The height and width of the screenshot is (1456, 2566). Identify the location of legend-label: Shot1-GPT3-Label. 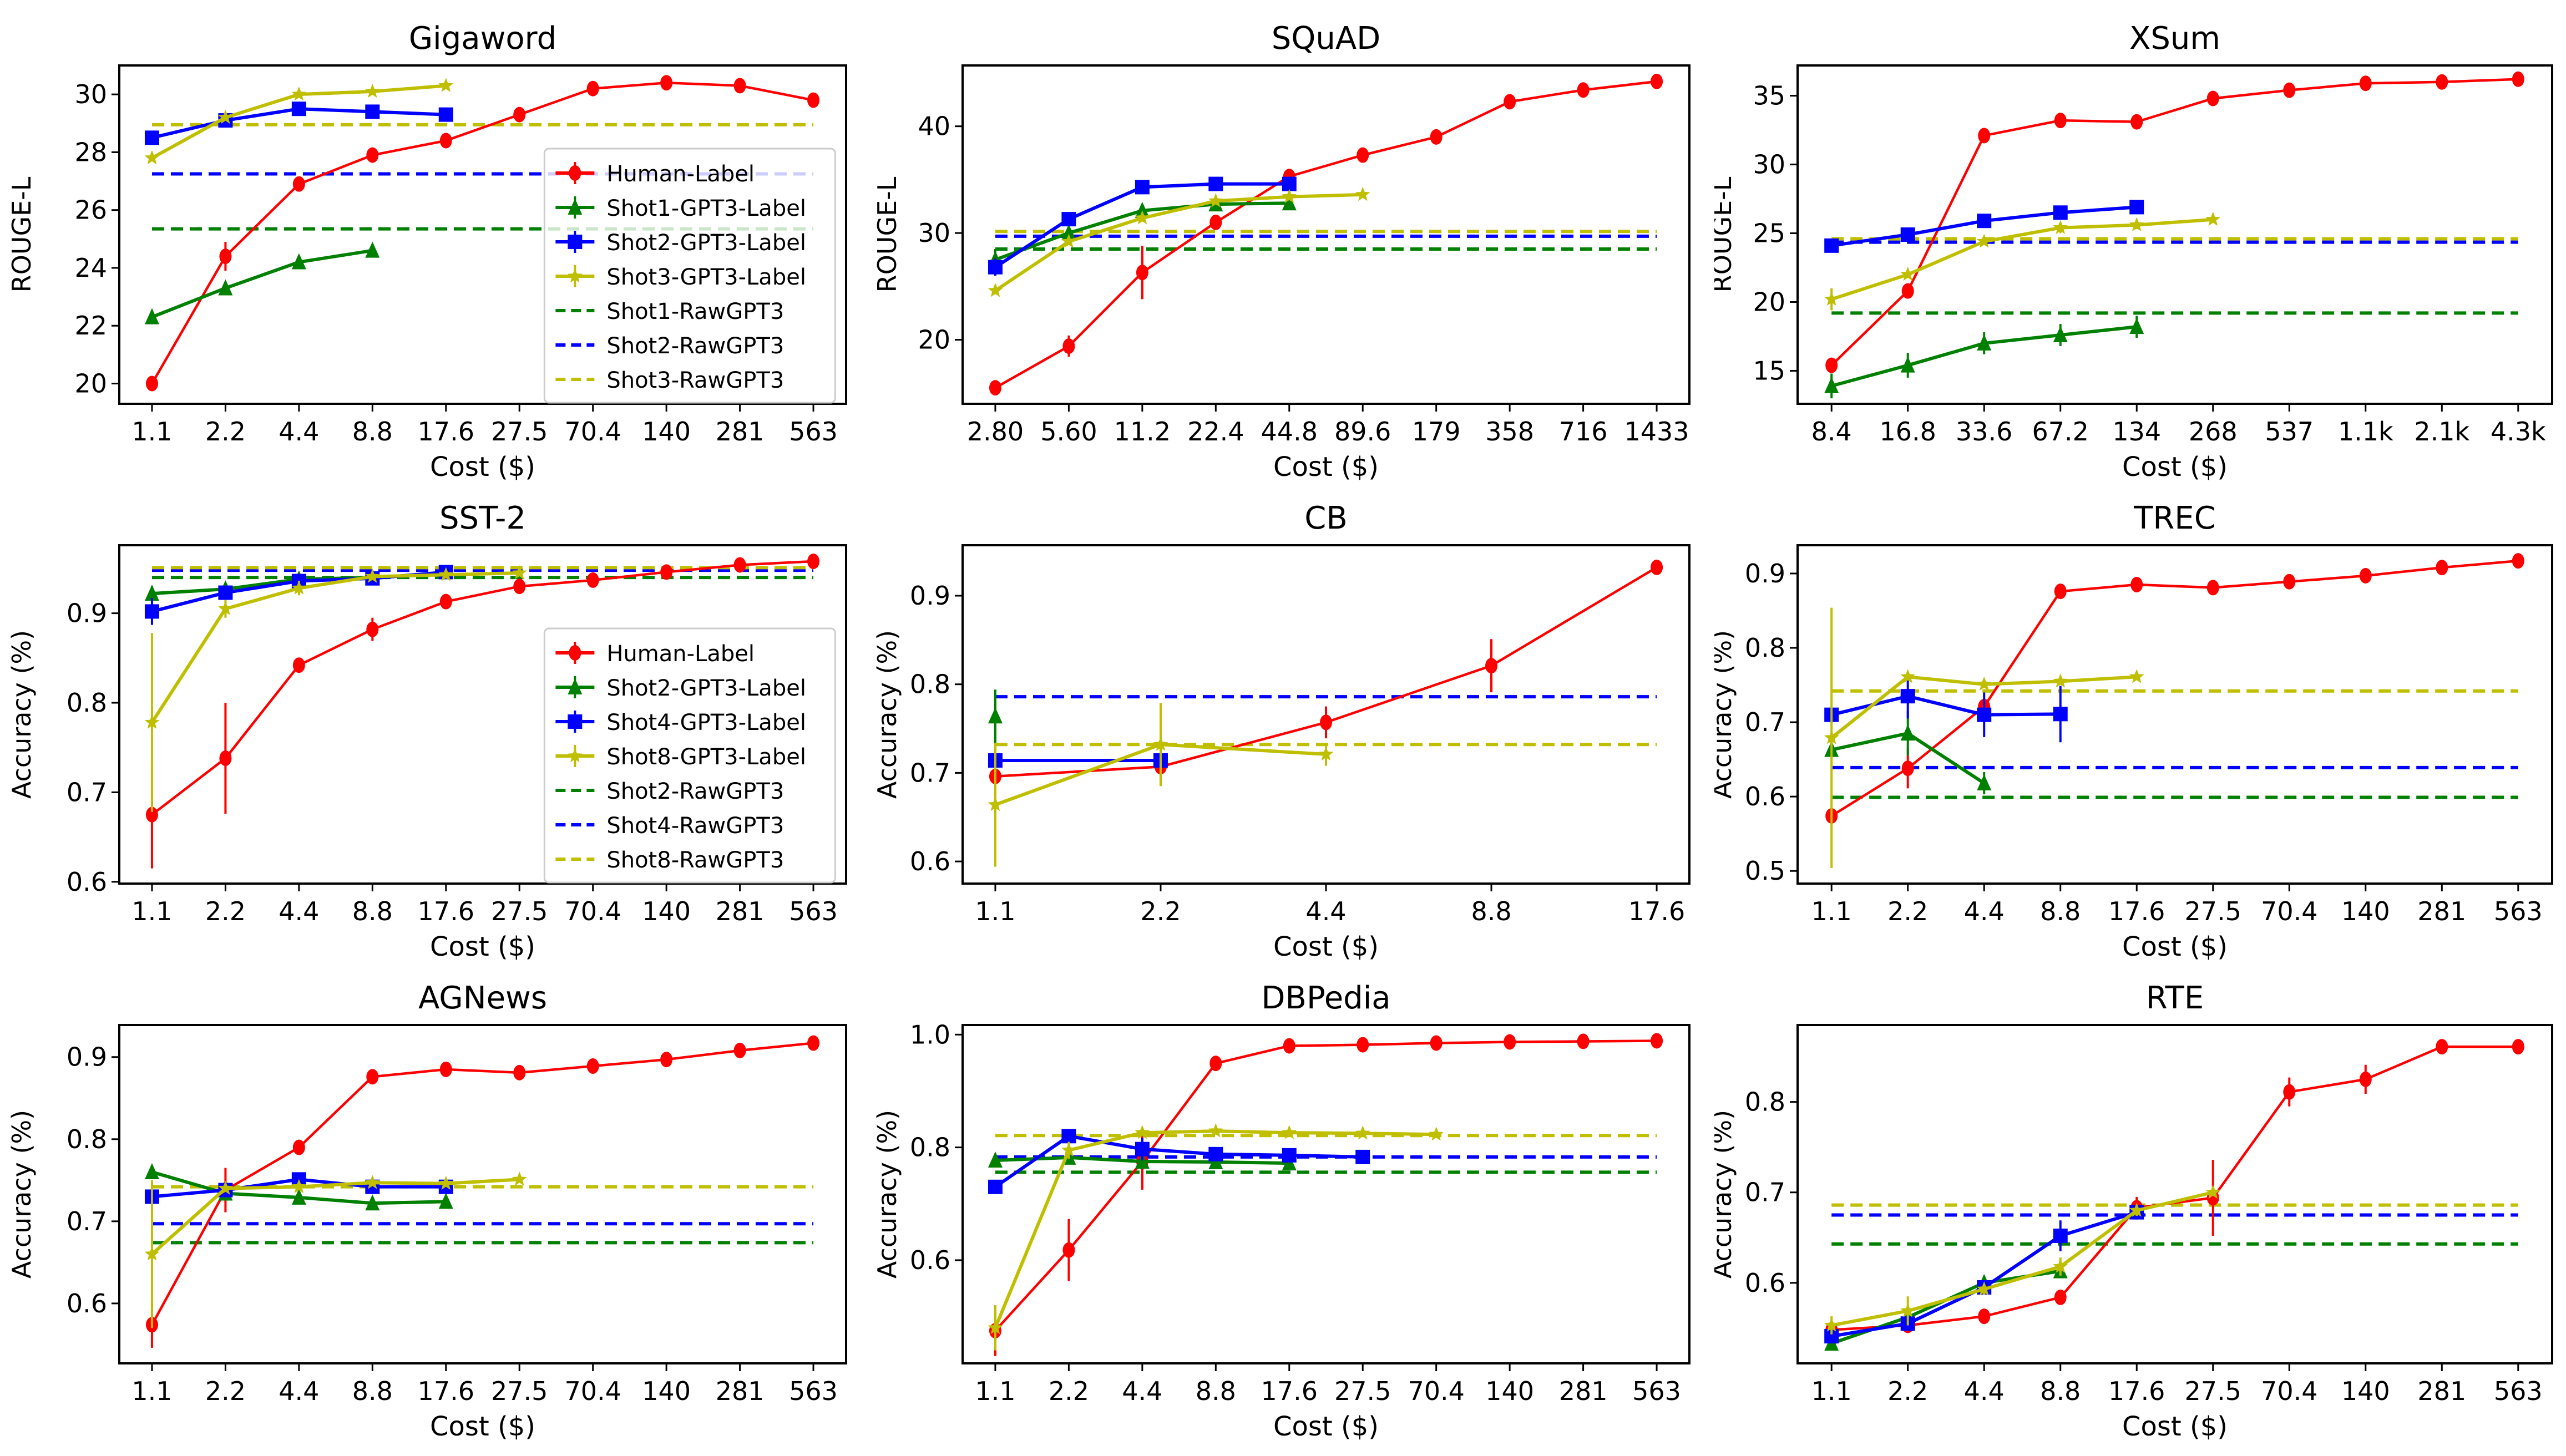
(706, 208).